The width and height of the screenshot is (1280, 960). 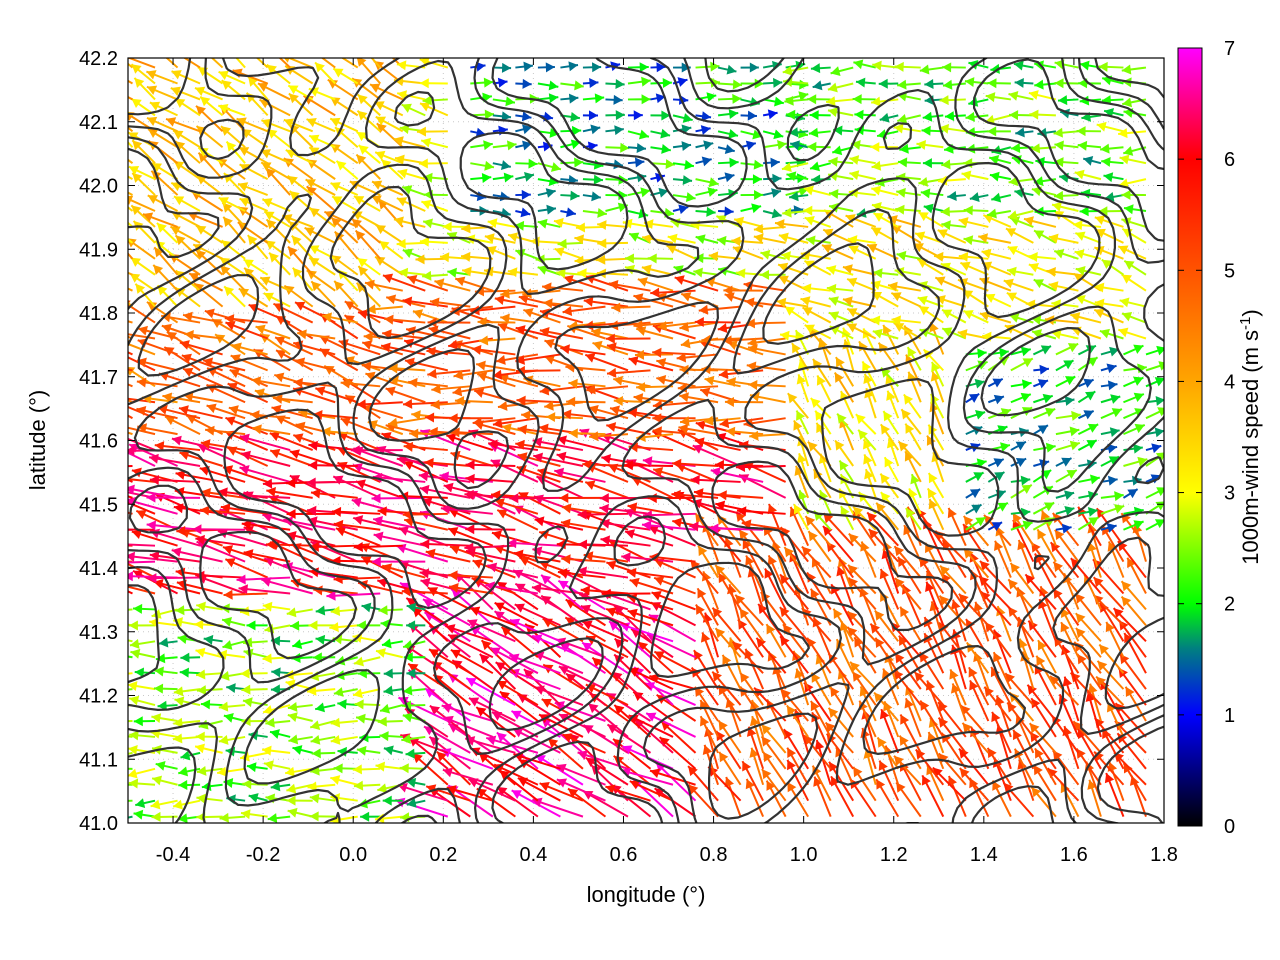 I want to click on y-tick-label: 41.5, so click(x=98, y=505).